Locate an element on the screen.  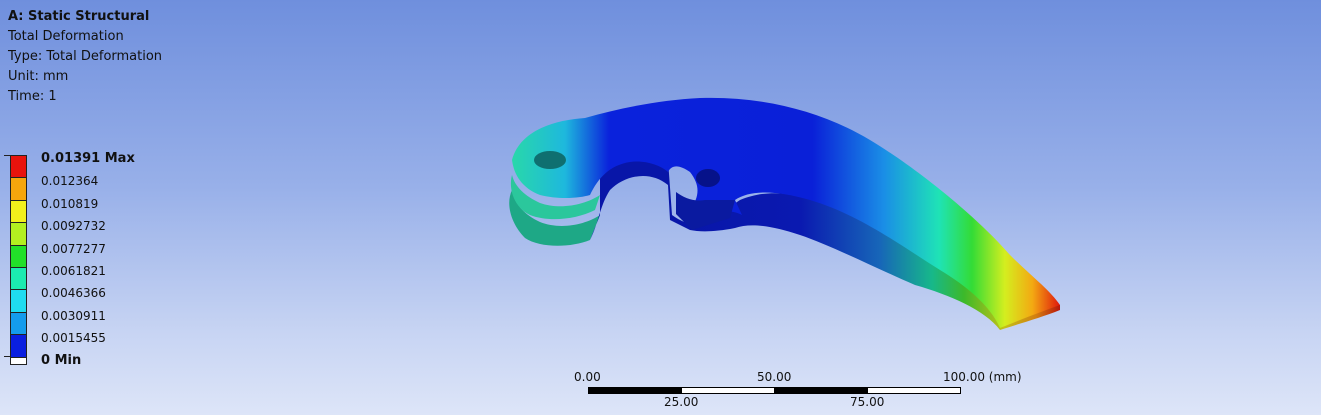
pin-hole-center is located at coordinates (708, 178).